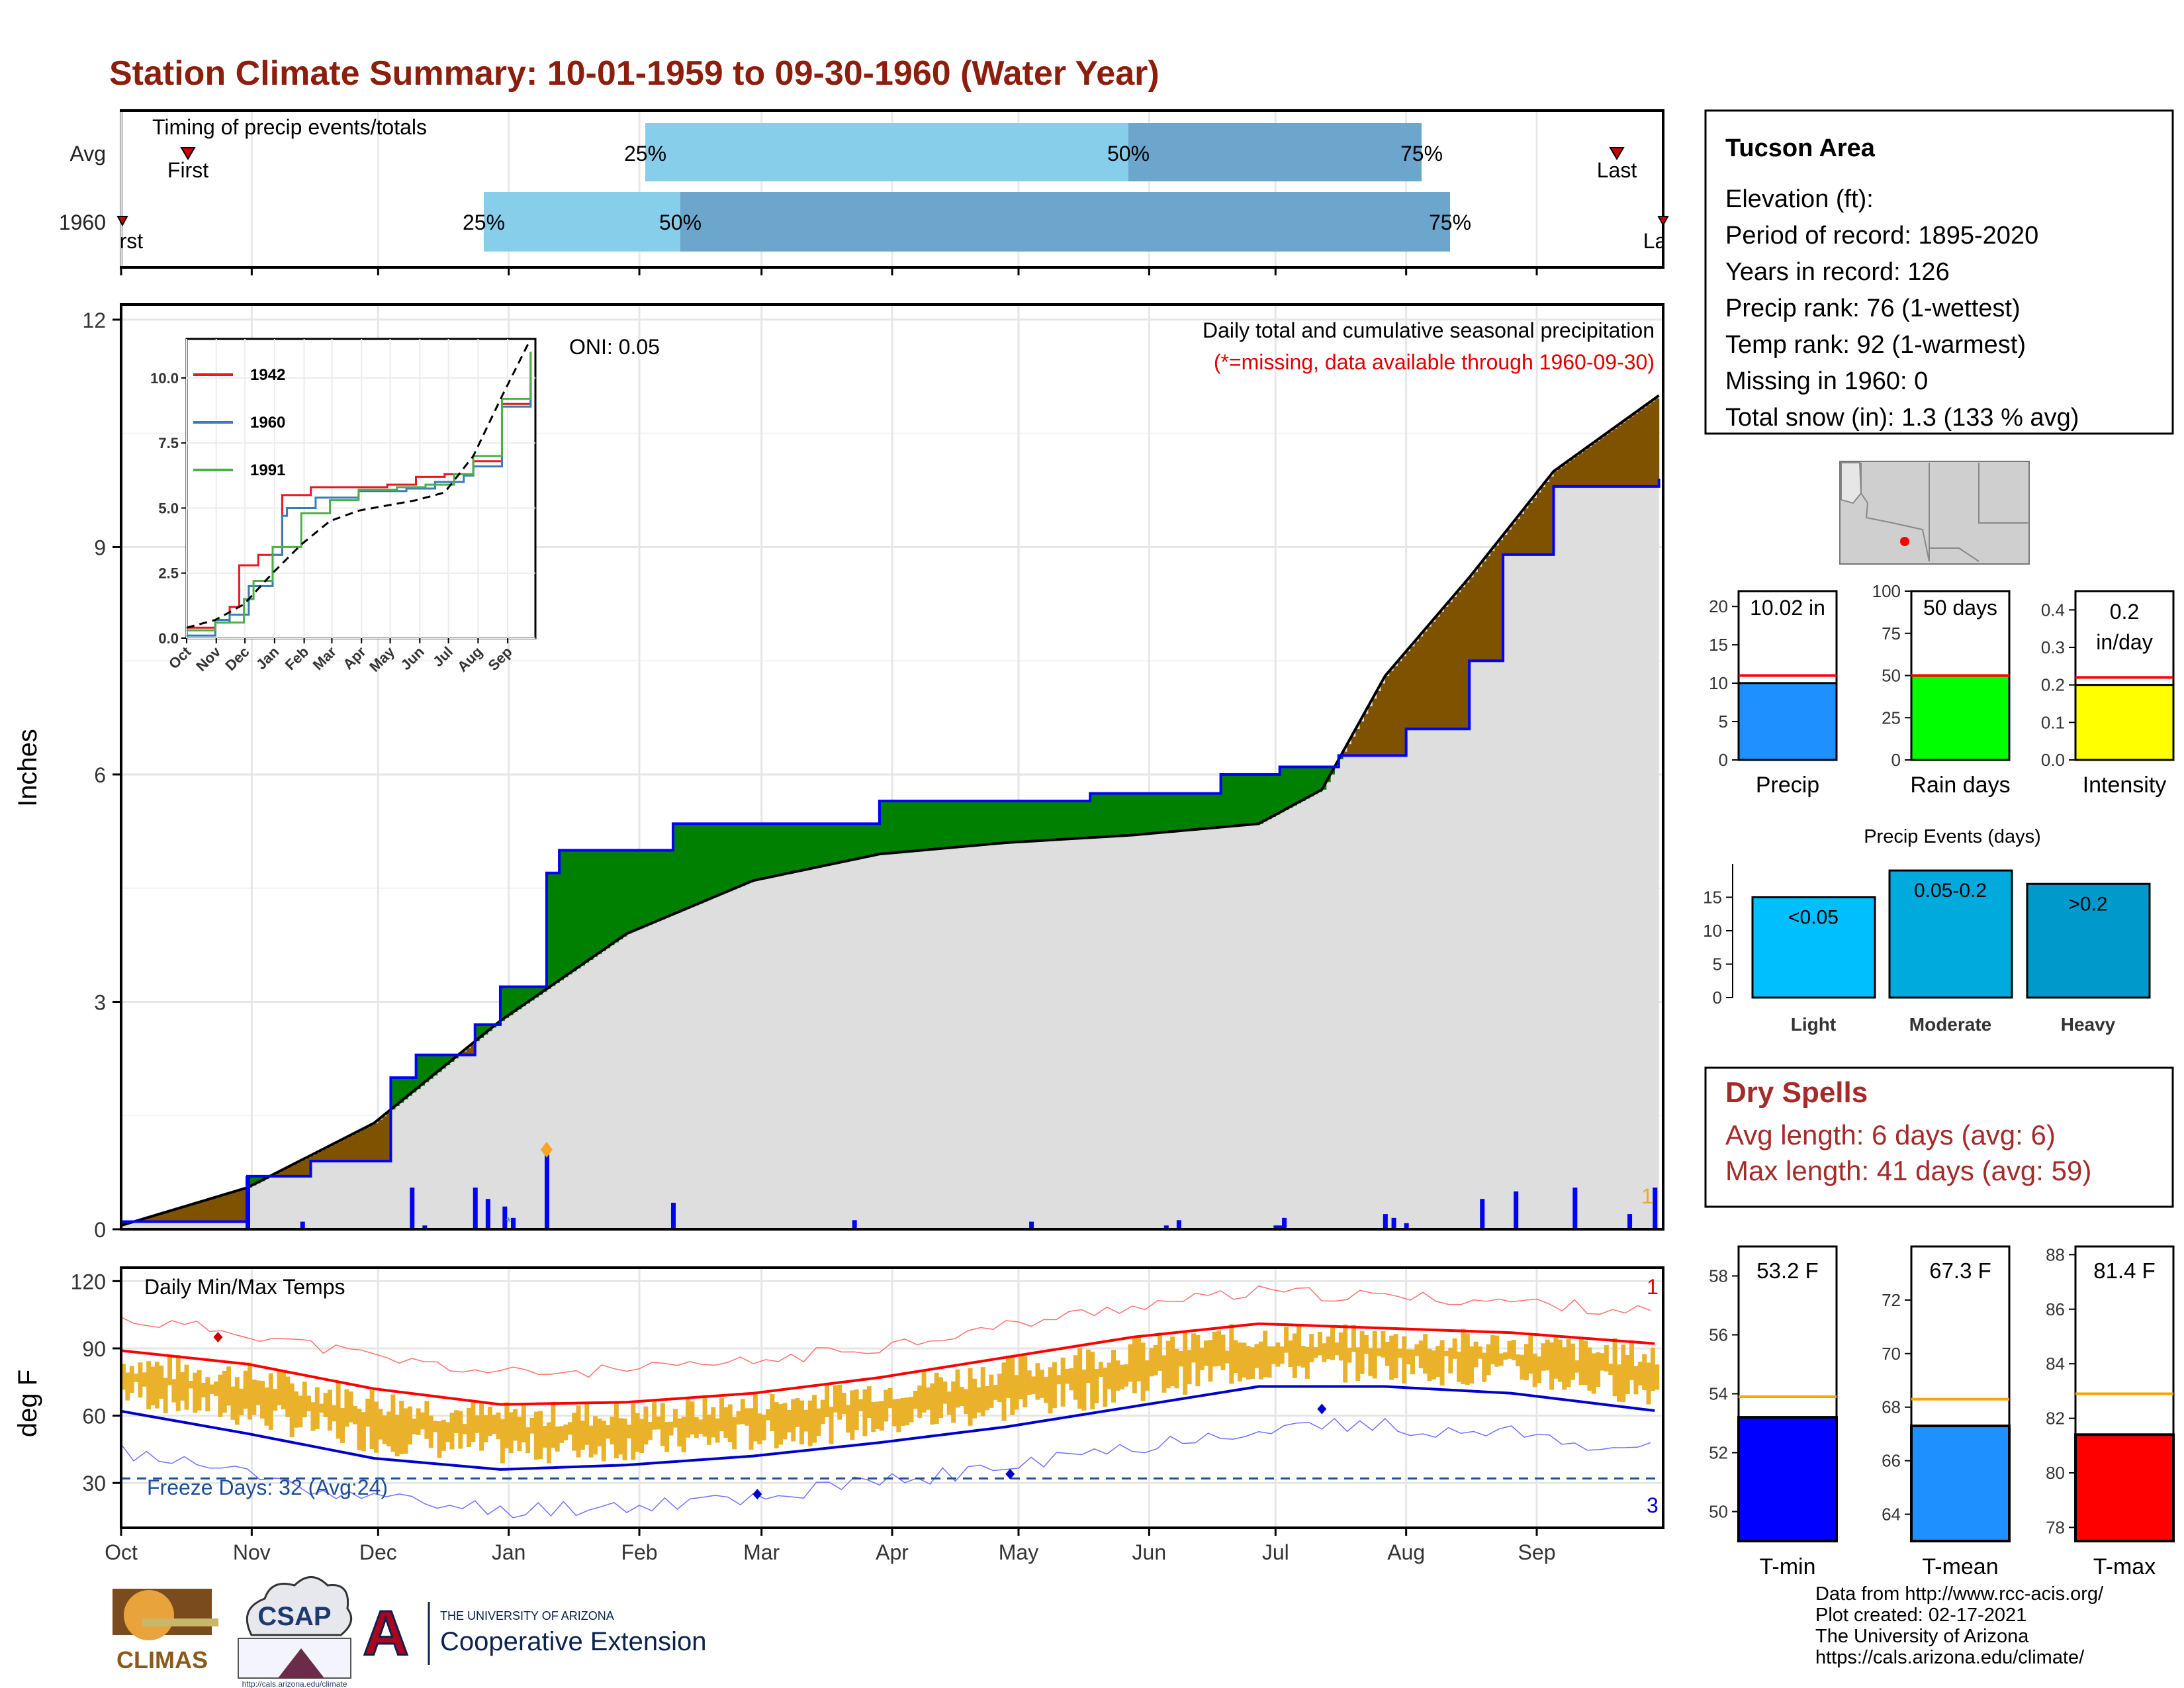  Describe the element at coordinates (267, 423) in the screenshot. I see `legend-1960-label: 1960` at that location.